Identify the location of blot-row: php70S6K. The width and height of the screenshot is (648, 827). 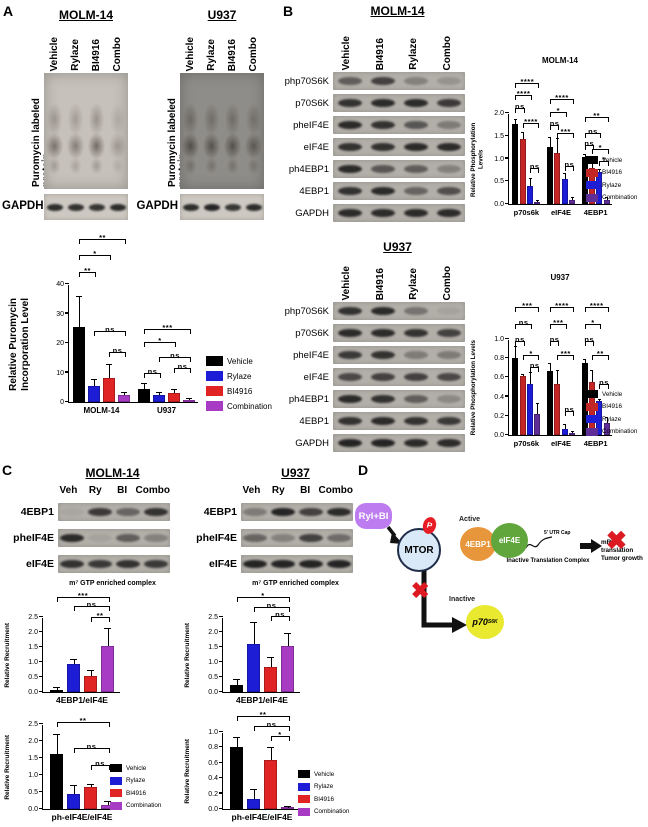
(374, 81).